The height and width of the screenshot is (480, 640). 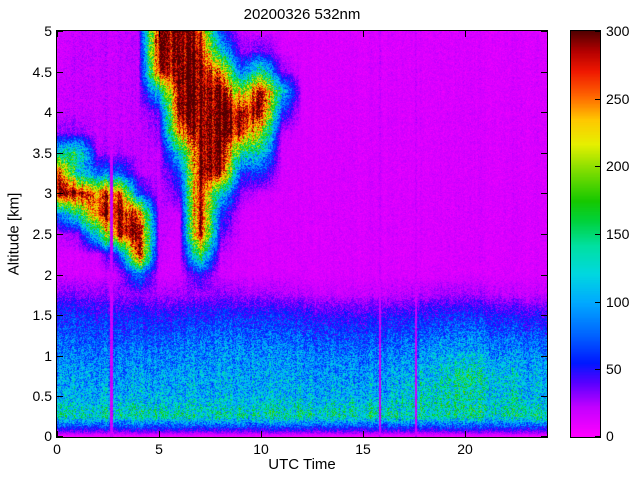 What do you see at coordinates (48, 436) in the screenshot?
I see `y-tick-label: 0` at bounding box center [48, 436].